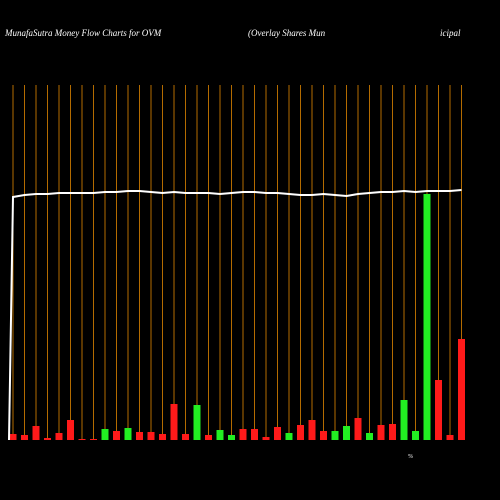 The image size is (500, 500). What do you see at coordinates (83, 33) in the screenshot?
I see `chart-title: MunafaSutra Money Flow Charts for OVM` at bounding box center [83, 33].